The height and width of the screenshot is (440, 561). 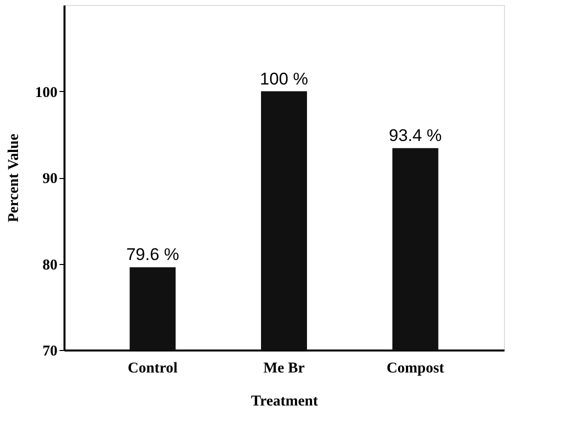 I want to click on y-tick-label: 90, so click(x=50, y=179).